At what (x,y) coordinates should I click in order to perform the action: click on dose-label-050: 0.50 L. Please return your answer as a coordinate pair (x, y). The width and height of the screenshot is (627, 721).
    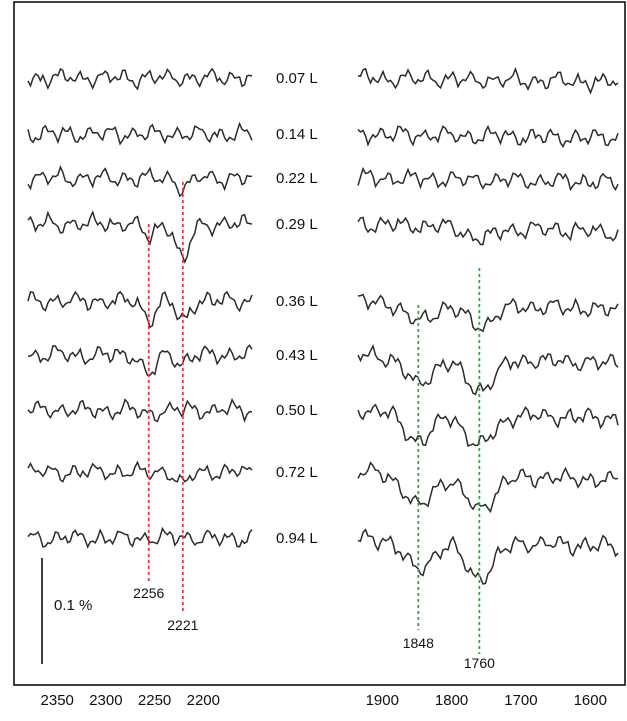
    Looking at the image, I should click on (297, 410).